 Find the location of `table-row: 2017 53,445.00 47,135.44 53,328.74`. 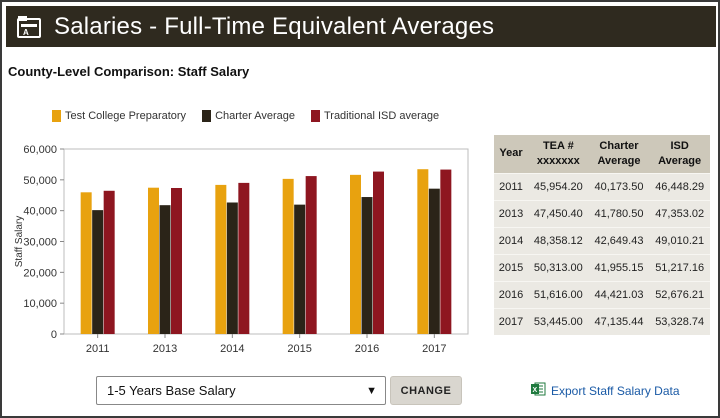

table-row: 2017 53,445.00 47,135.44 53,328.74 is located at coordinates (602, 321).